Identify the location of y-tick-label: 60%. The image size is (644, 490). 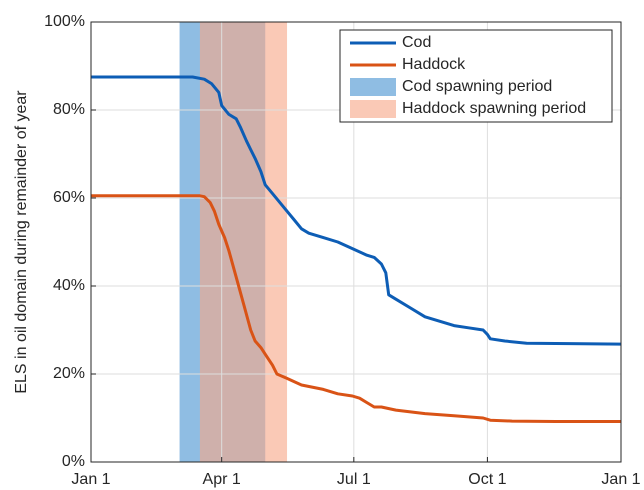
(69, 197).